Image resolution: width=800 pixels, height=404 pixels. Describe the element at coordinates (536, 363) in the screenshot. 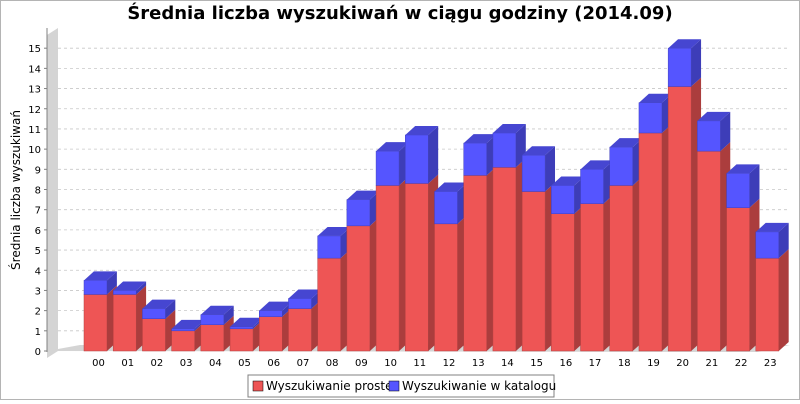

I see `x-tick-label: 15` at that location.